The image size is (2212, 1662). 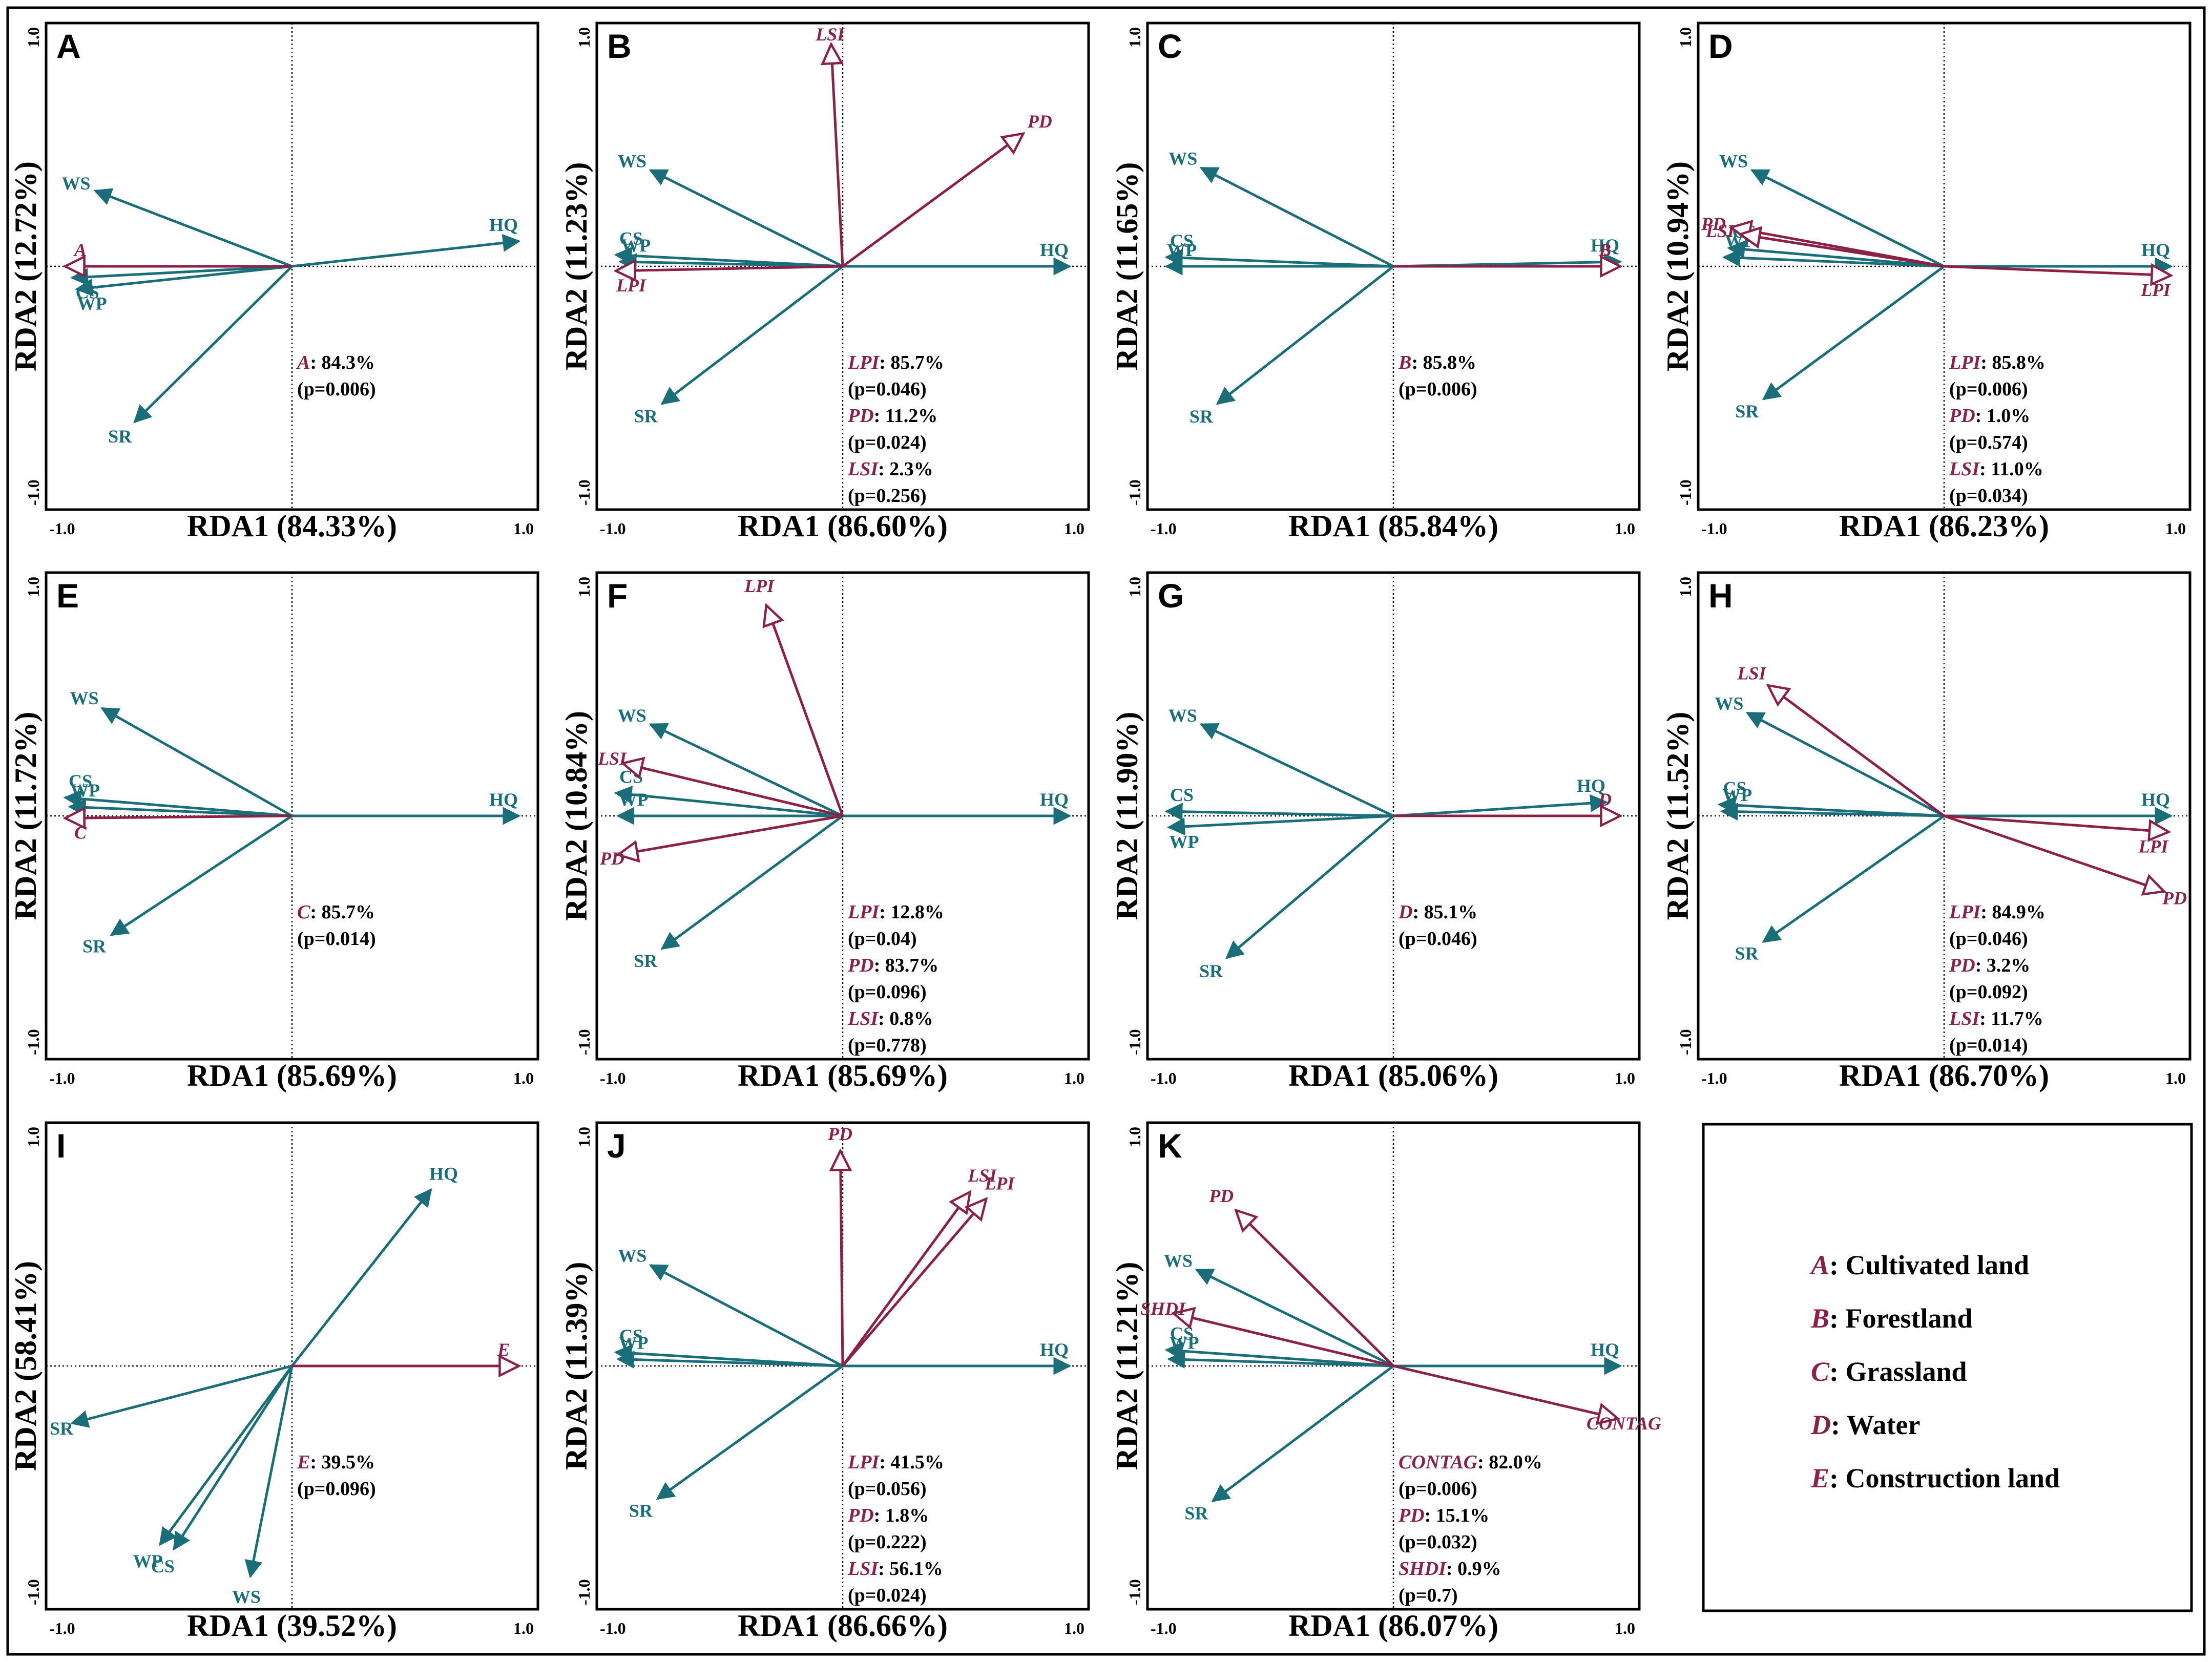 I want to click on panel-letter: J, so click(x=616, y=1146).